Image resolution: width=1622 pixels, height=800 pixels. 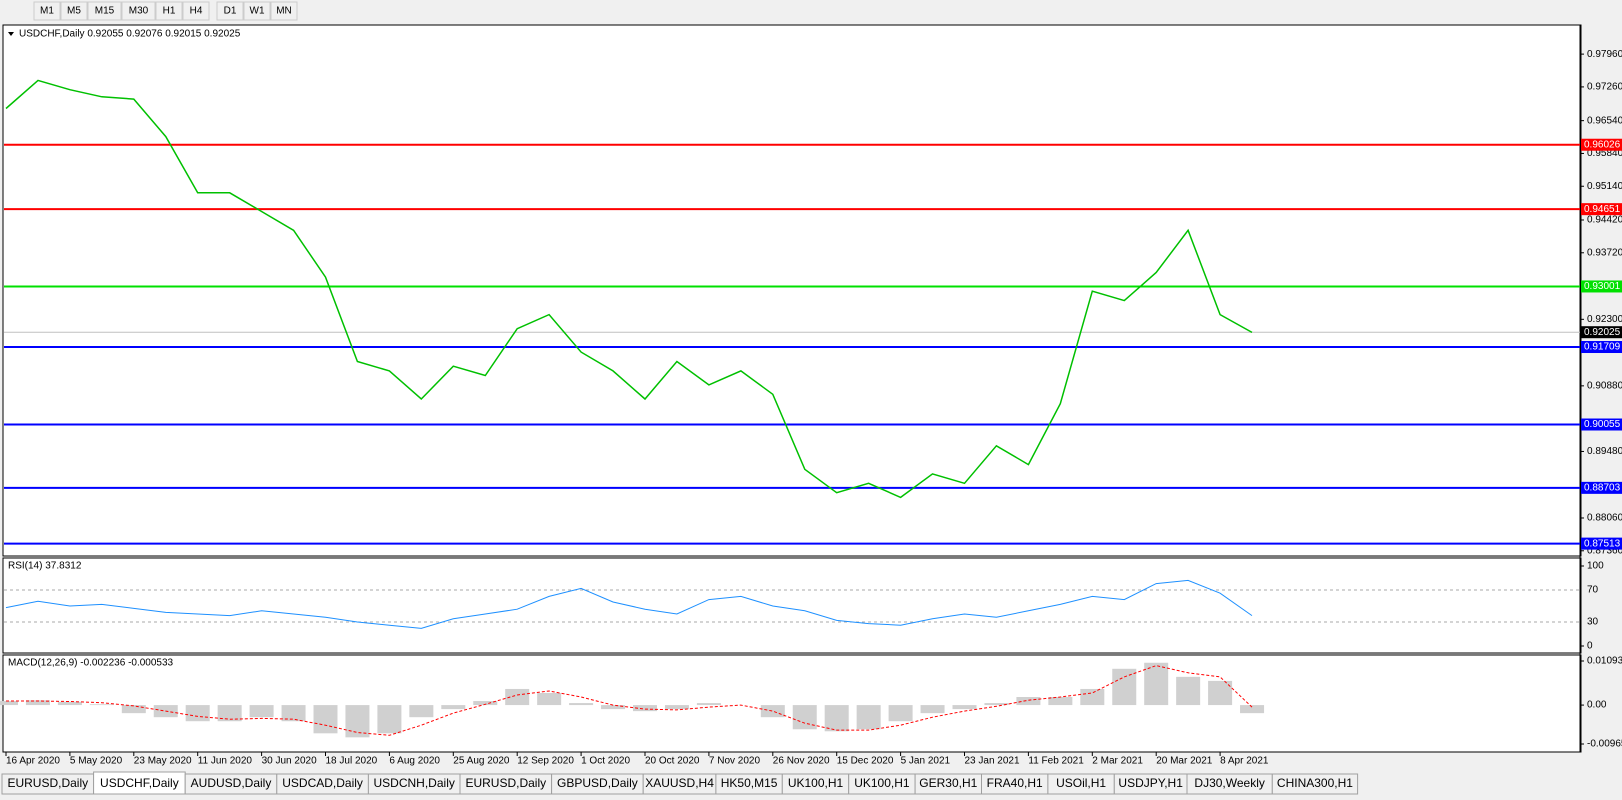 What do you see at coordinates (1604, 252) in the screenshot?
I see `y-tick-label: 0.93720` at bounding box center [1604, 252].